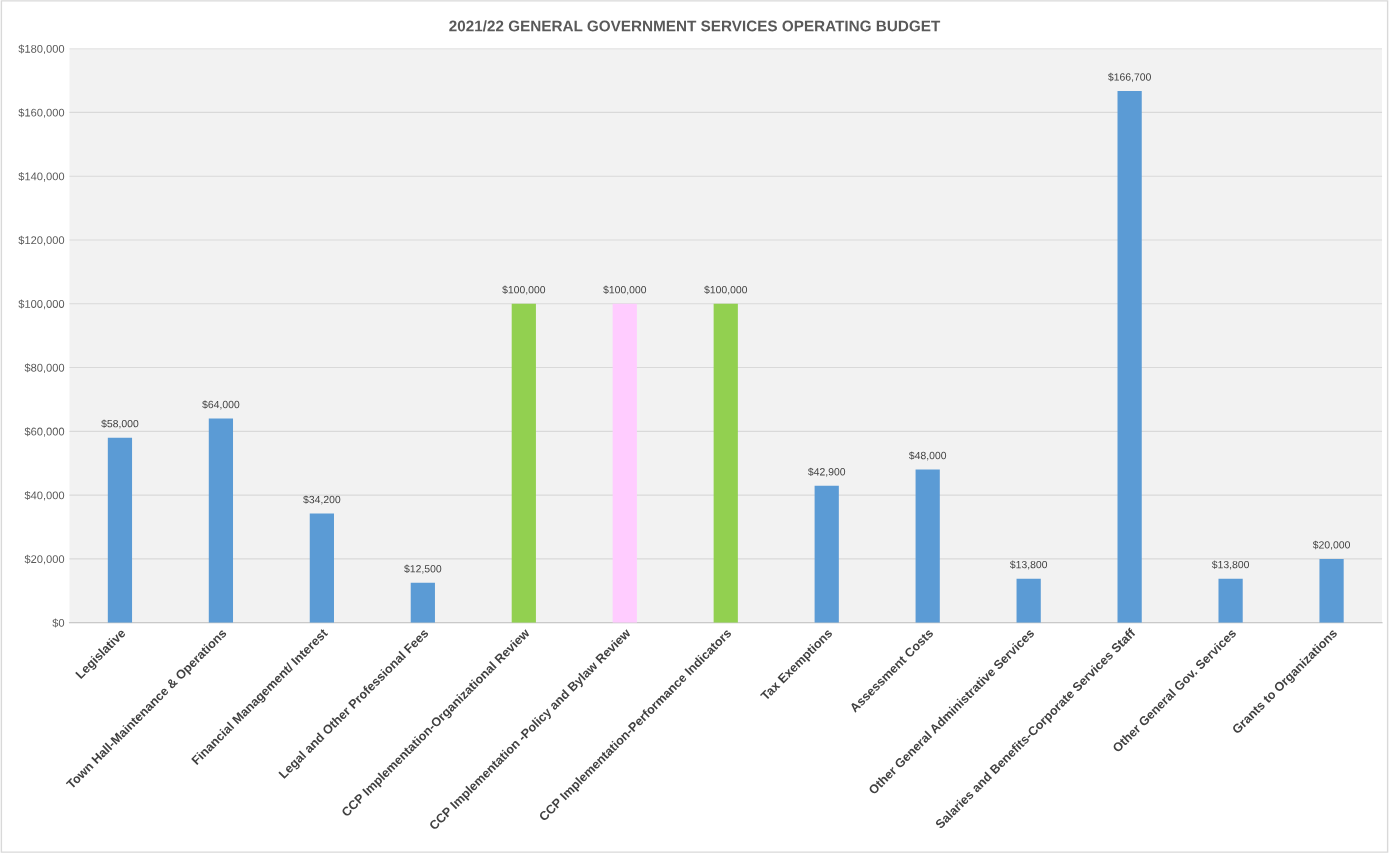 The width and height of the screenshot is (1389, 853). I want to click on y-tick-label: $120,000, so click(41, 240).